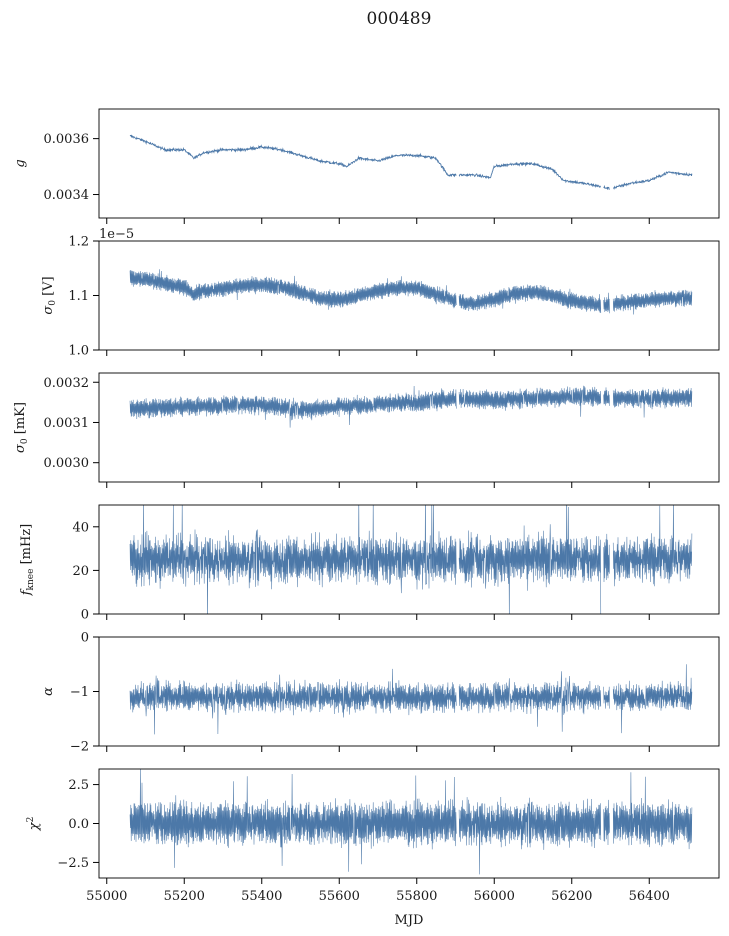 This screenshot has height=936, width=729. I want to click on y-tick-label: 20, so click(80, 571).